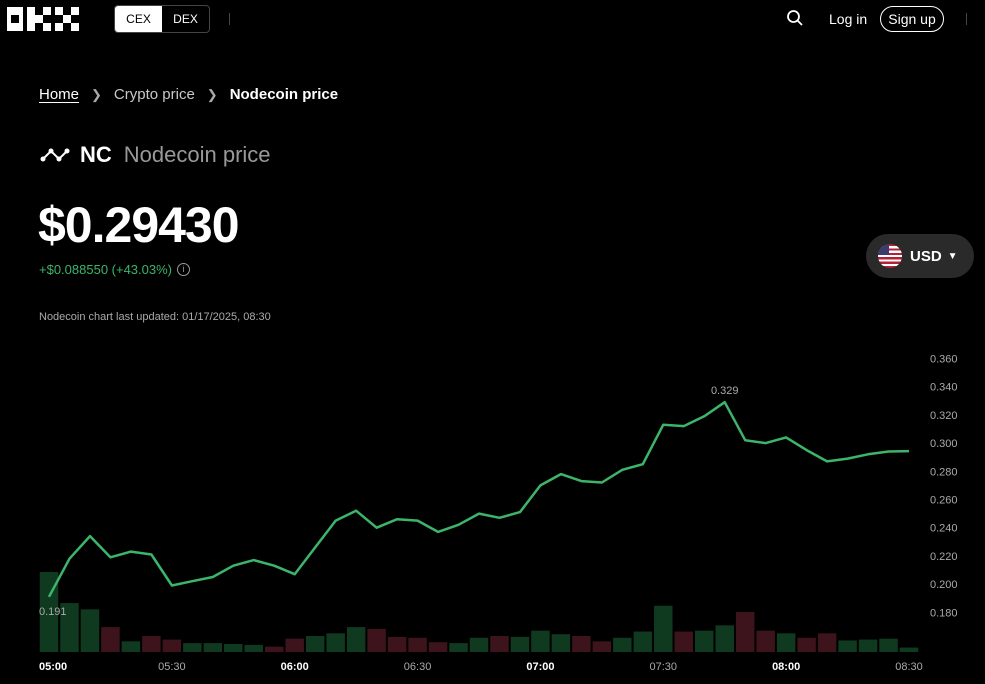 The width and height of the screenshot is (985, 684). What do you see at coordinates (795, 18) in the screenshot?
I see `search-icon` at bounding box center [795, 18].